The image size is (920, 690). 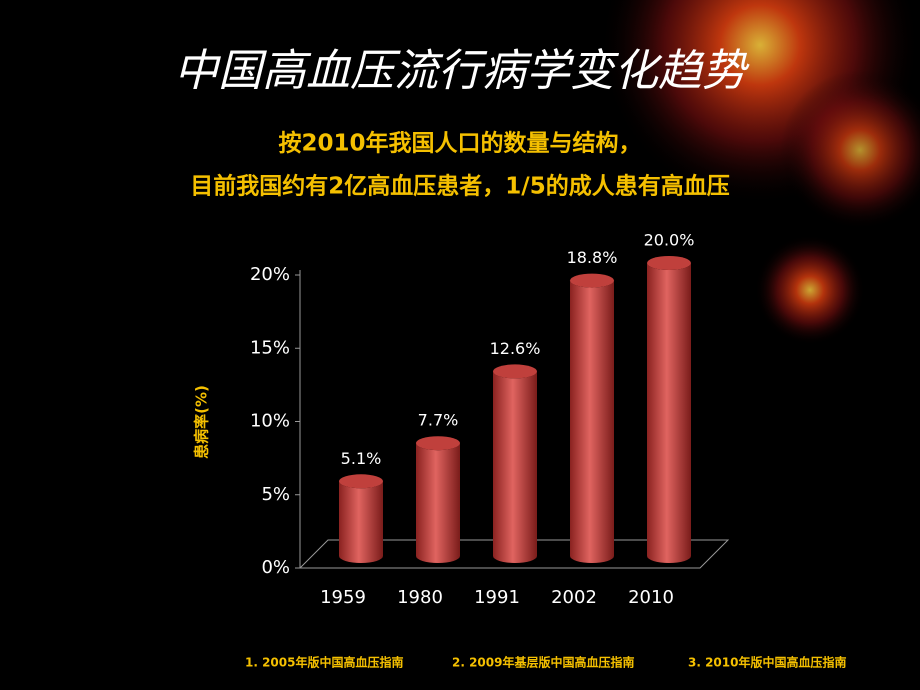 I want to click on y-tick-label: 0%, so click(x=275, y=567).